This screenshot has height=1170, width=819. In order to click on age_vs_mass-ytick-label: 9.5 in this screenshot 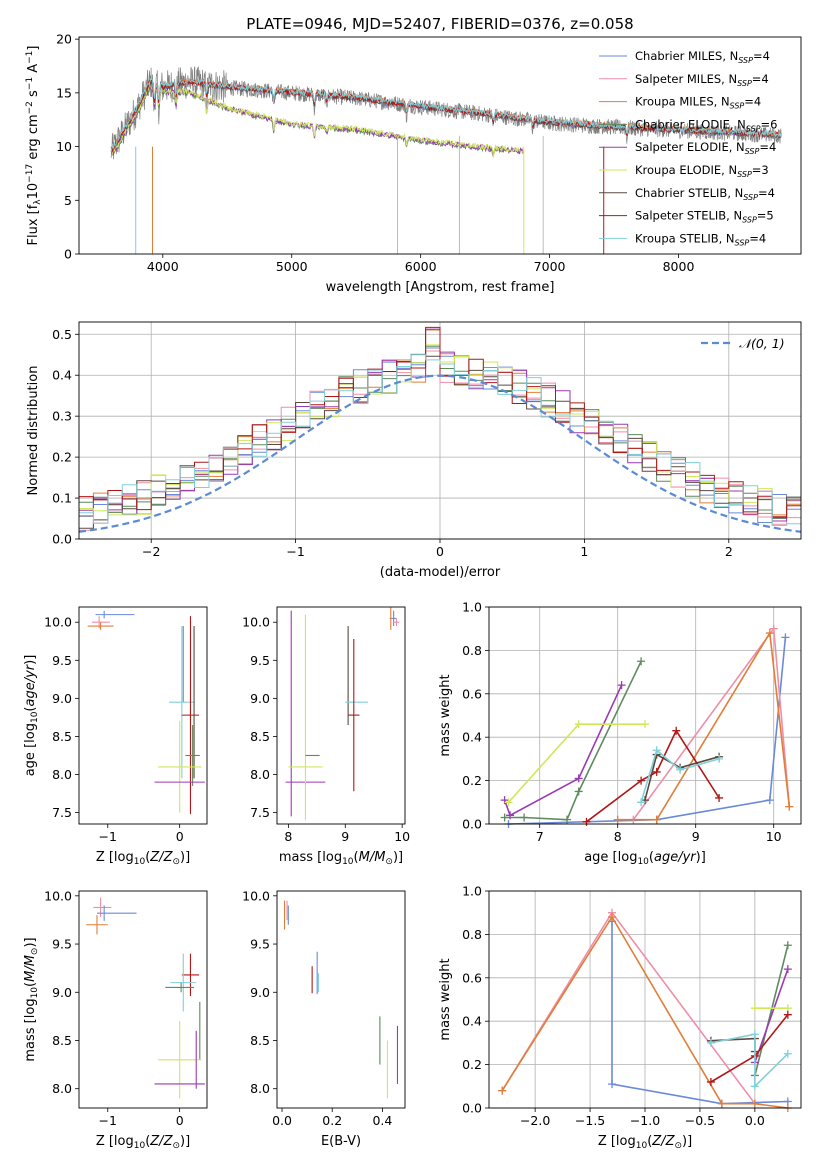, I will do `click(260, 660)`.